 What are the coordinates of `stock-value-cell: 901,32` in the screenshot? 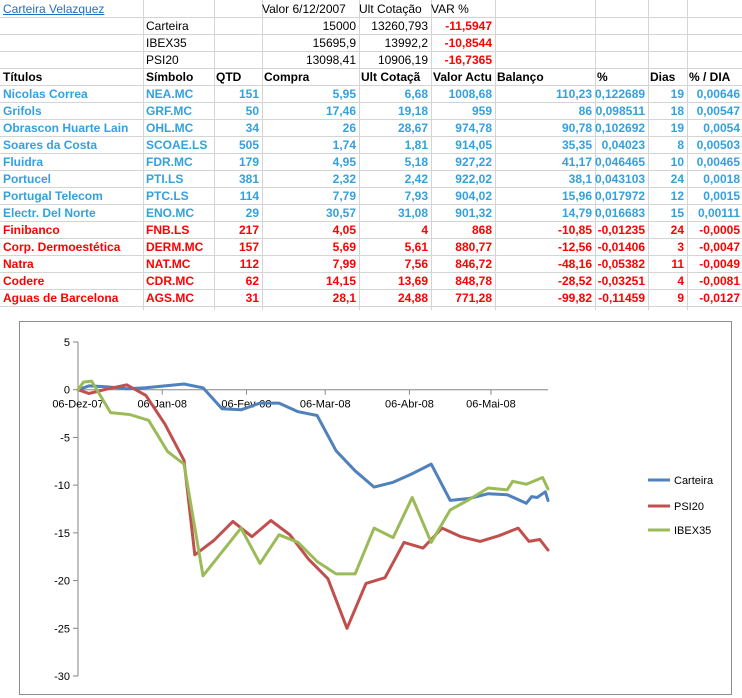 It's located at (473, 213).